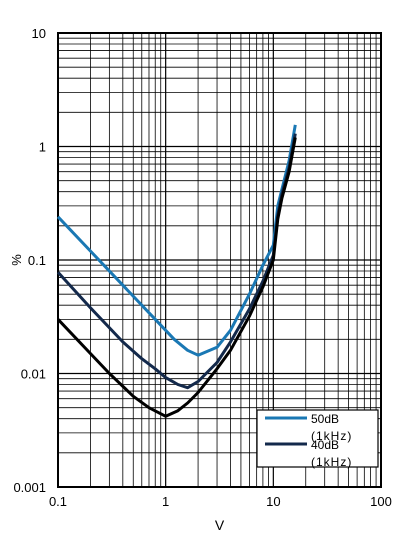 The height and width of the screenshot is (551, 417). What do you see at coordinates (165, 501) in the screenshot?
I see `x-tick-label: 1` at bounding box center [165, 501].